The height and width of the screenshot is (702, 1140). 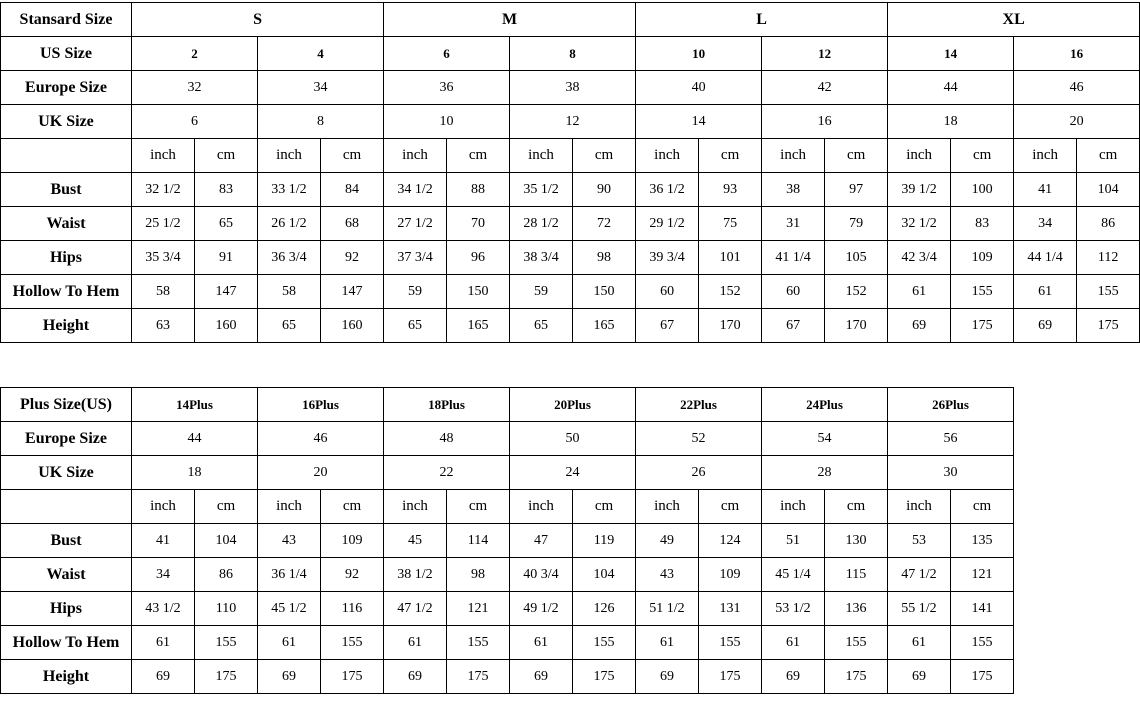 What do you see at coordinates (66, 53) in the screenshot?
I see `row-label: US Size` at bounding box center [66, 53].